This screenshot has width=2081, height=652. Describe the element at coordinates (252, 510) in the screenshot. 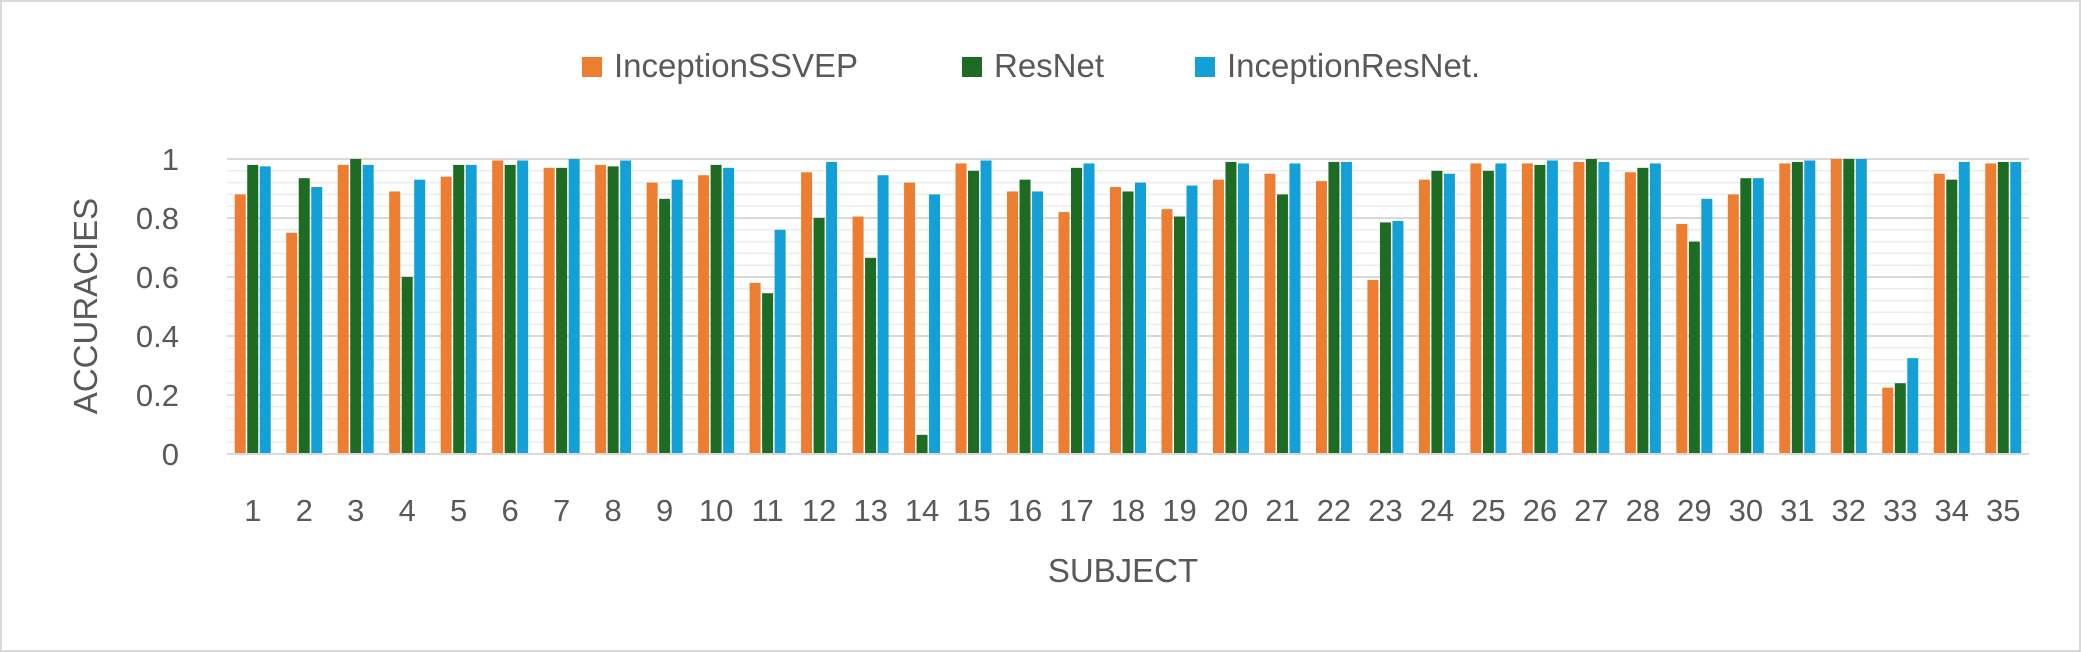

I see `x-tick-label: 1` at that location.